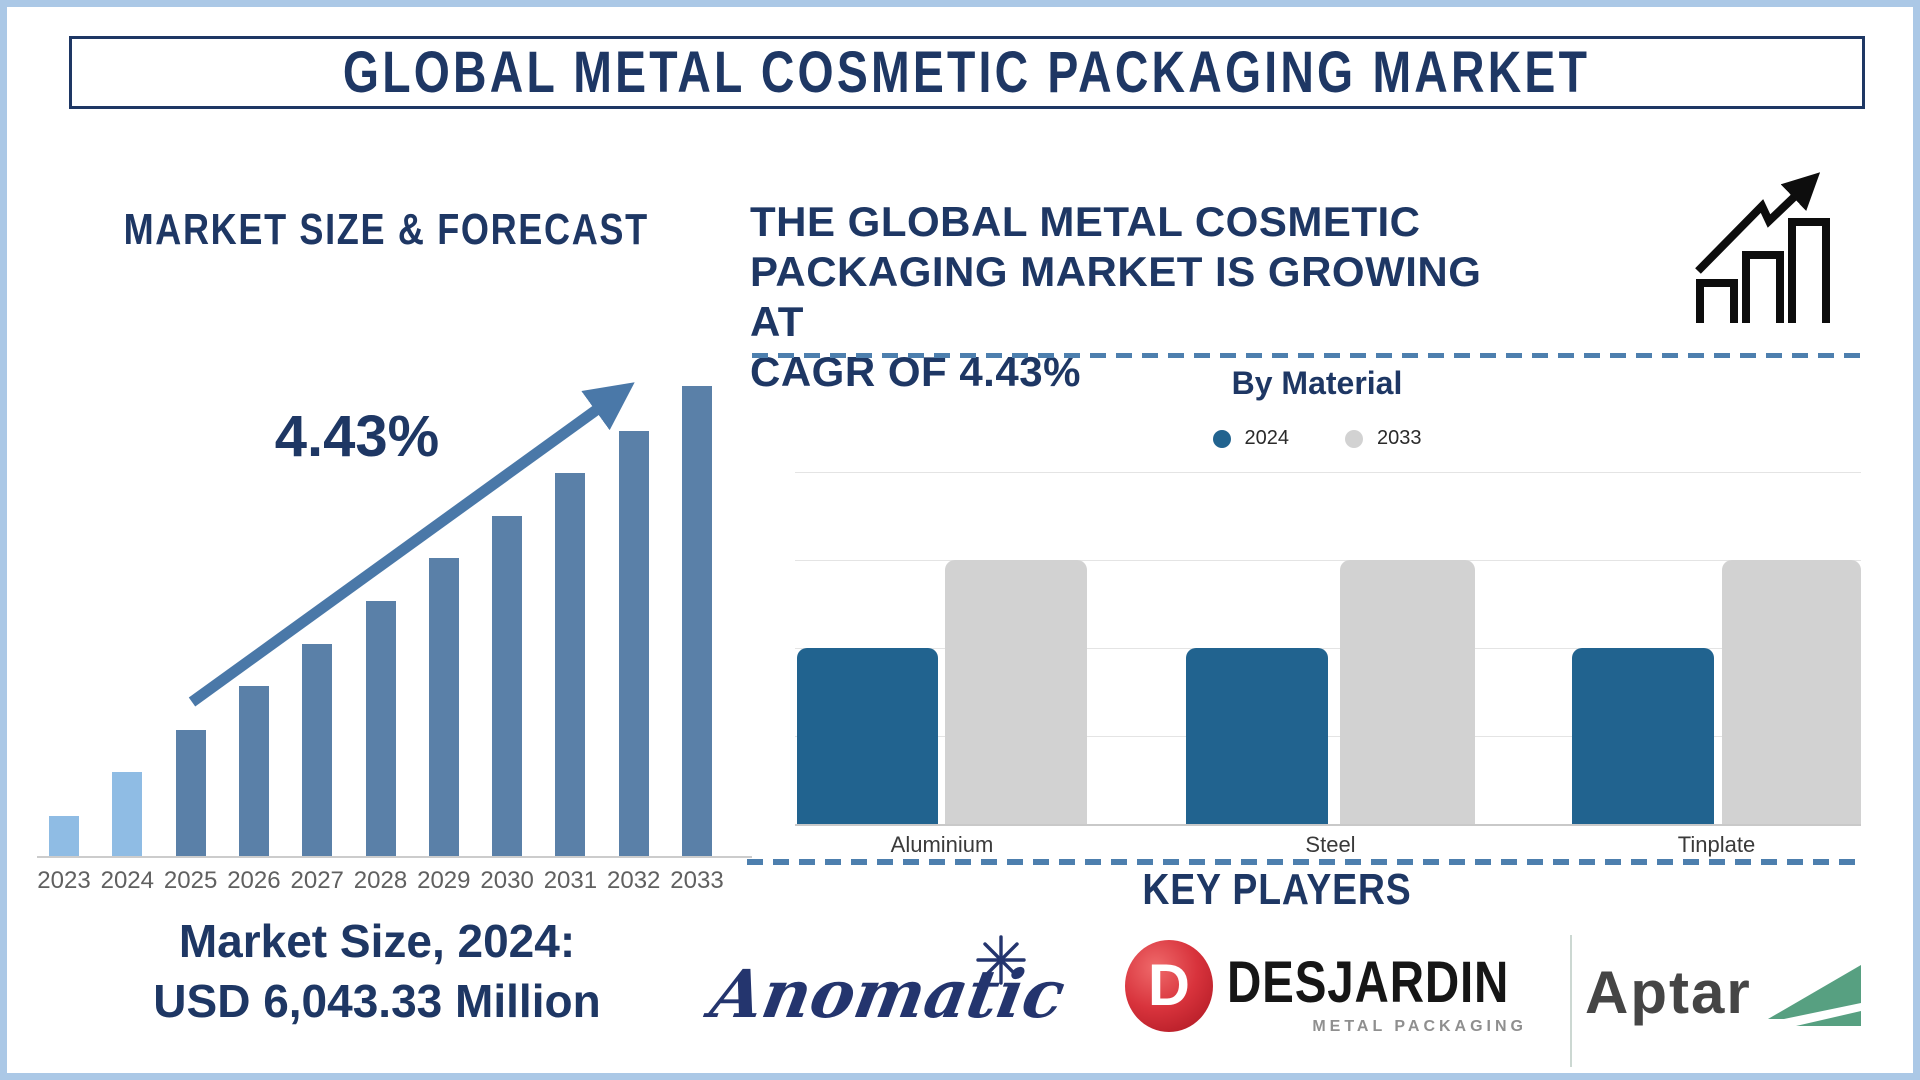  I want to click on desjardin-monogram: D, so click(1169, 985).